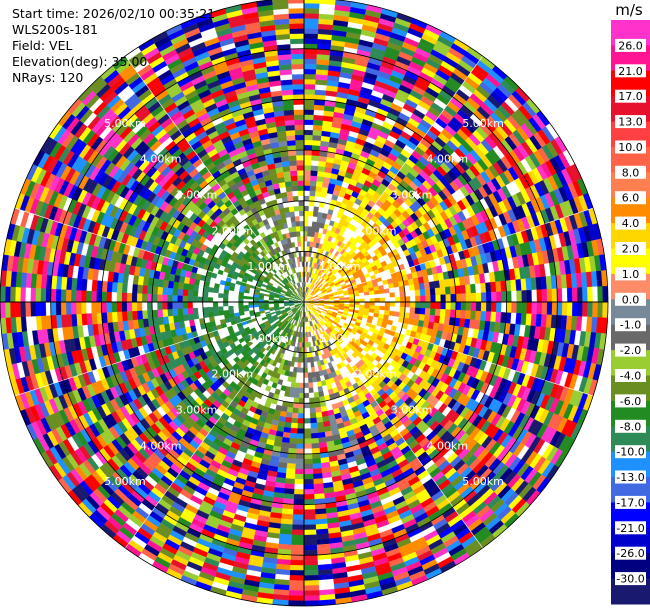 The image size is (650, 610). I want to click on gate-cell-1943, so click(422, 318).